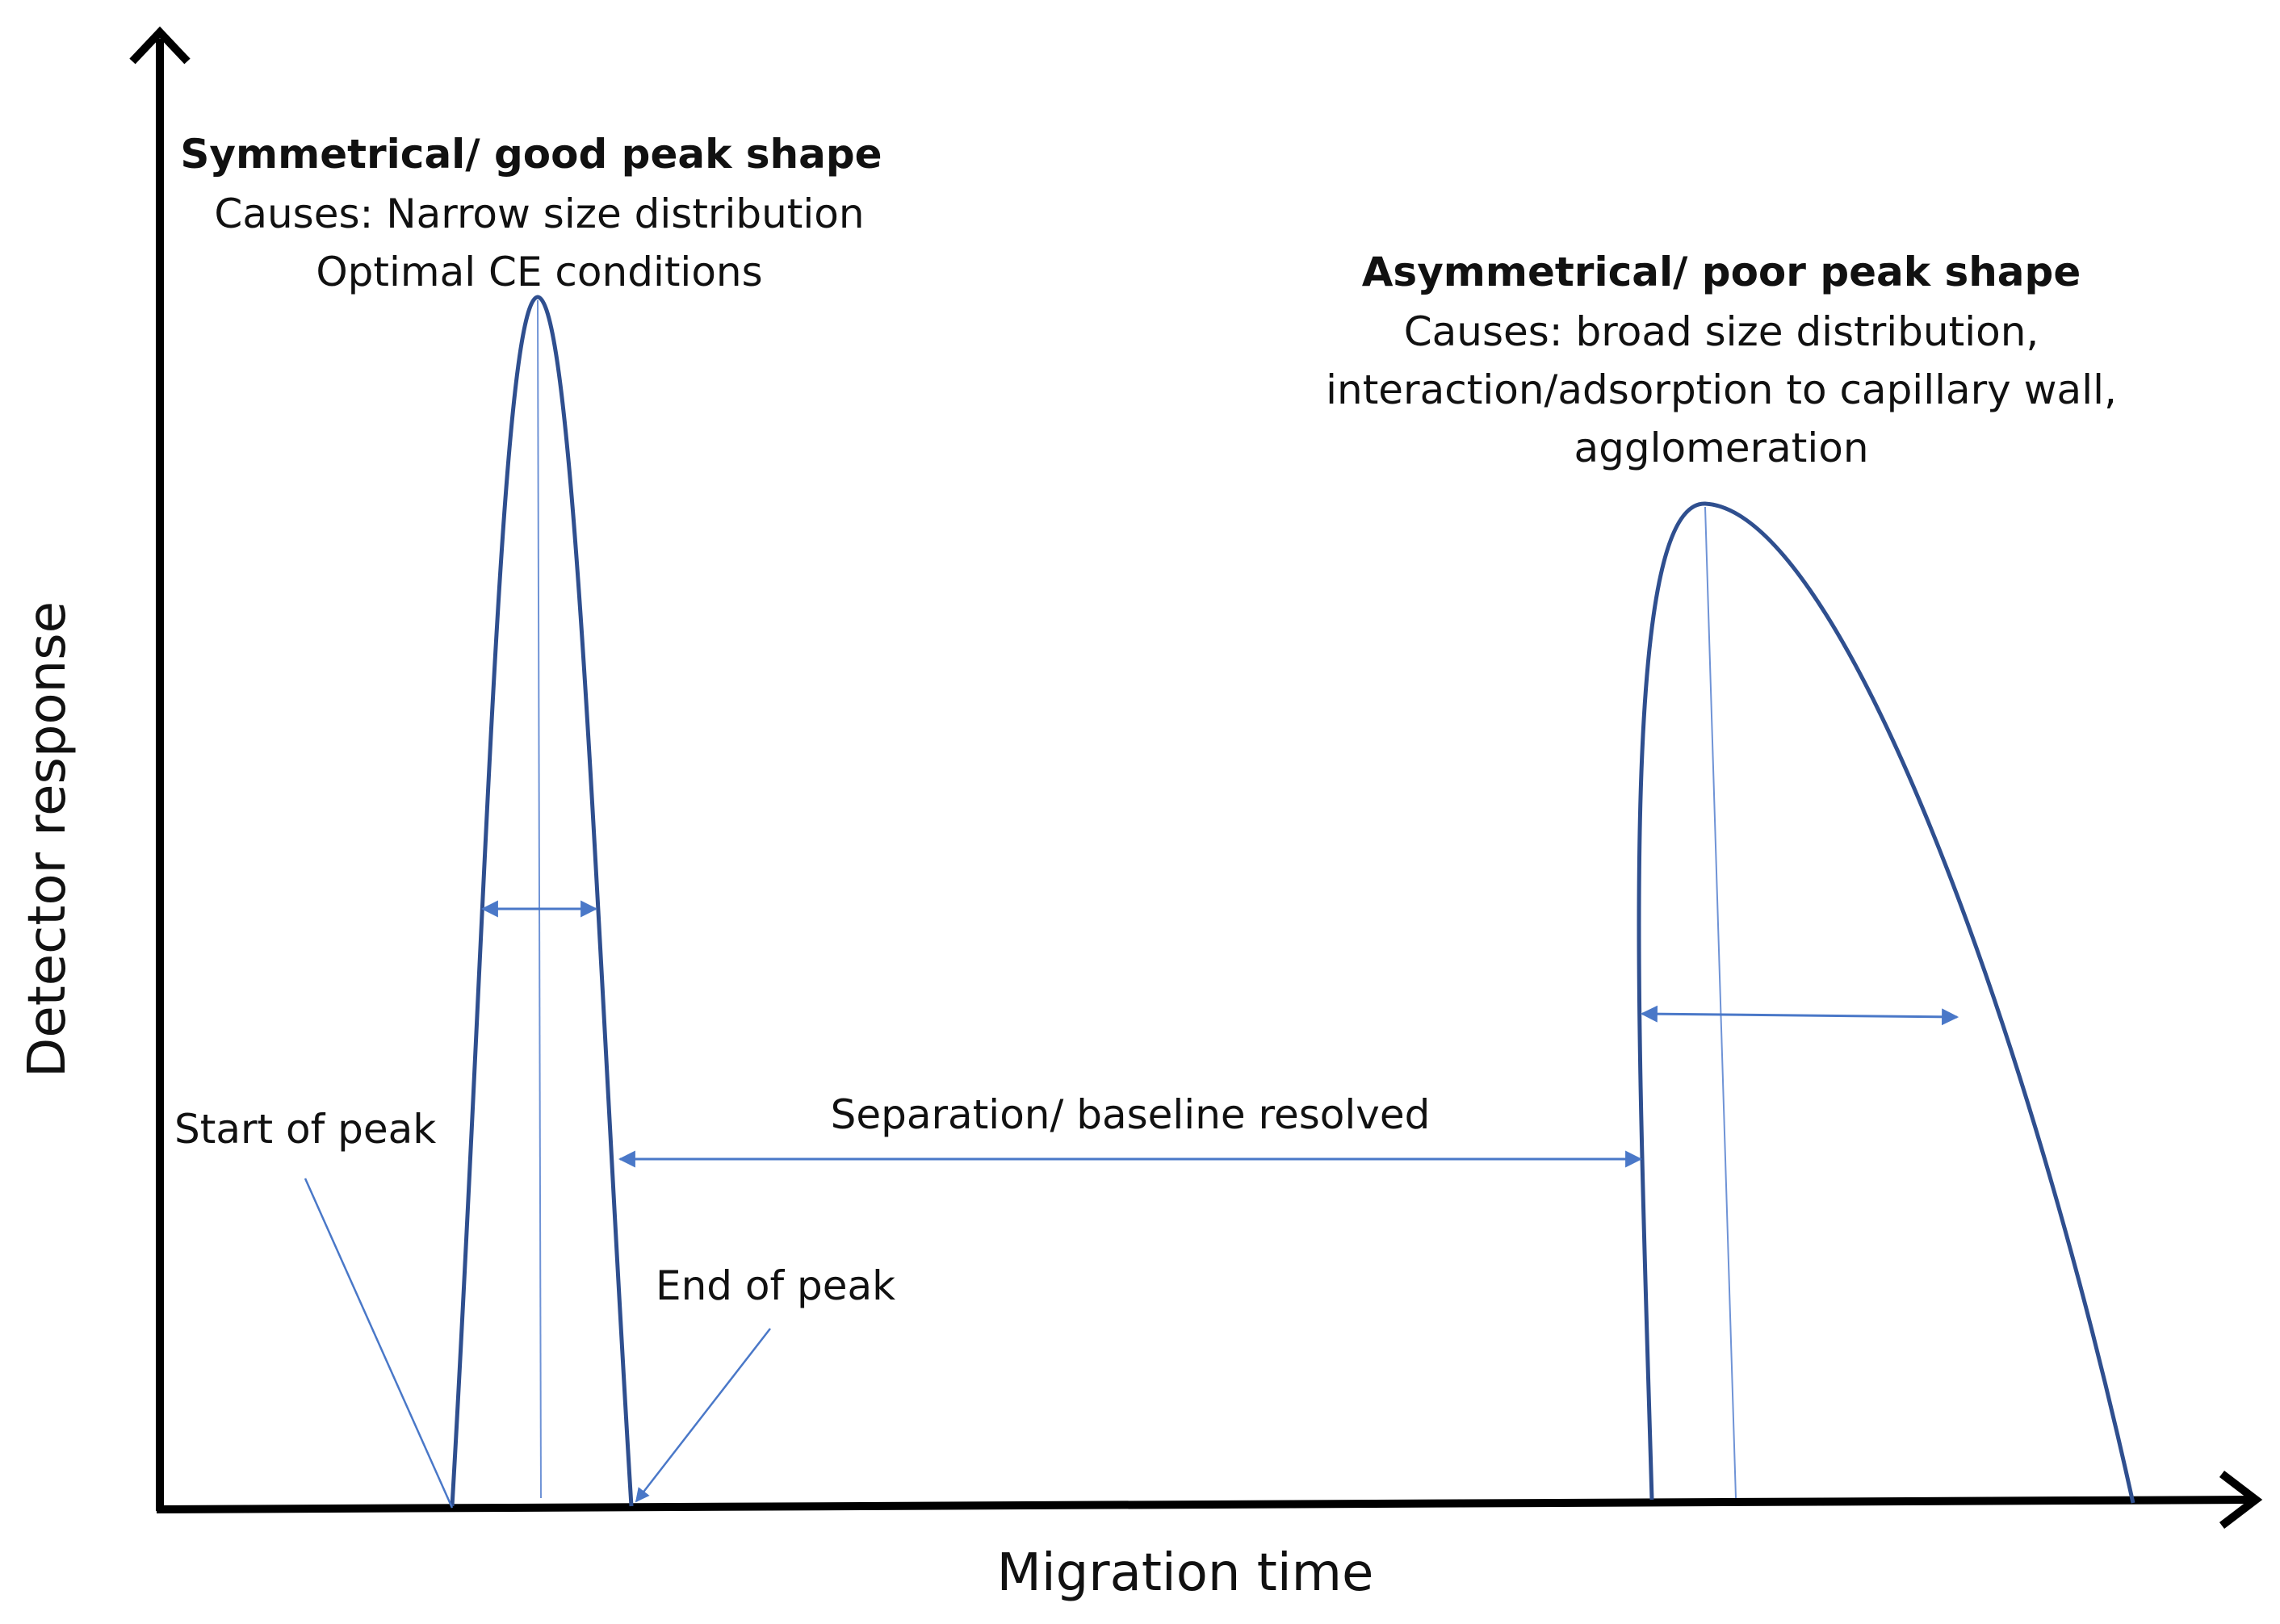  I want to click on symmetrical-peak-causes-line2: Optimal CE conditions, so click(539, 272).